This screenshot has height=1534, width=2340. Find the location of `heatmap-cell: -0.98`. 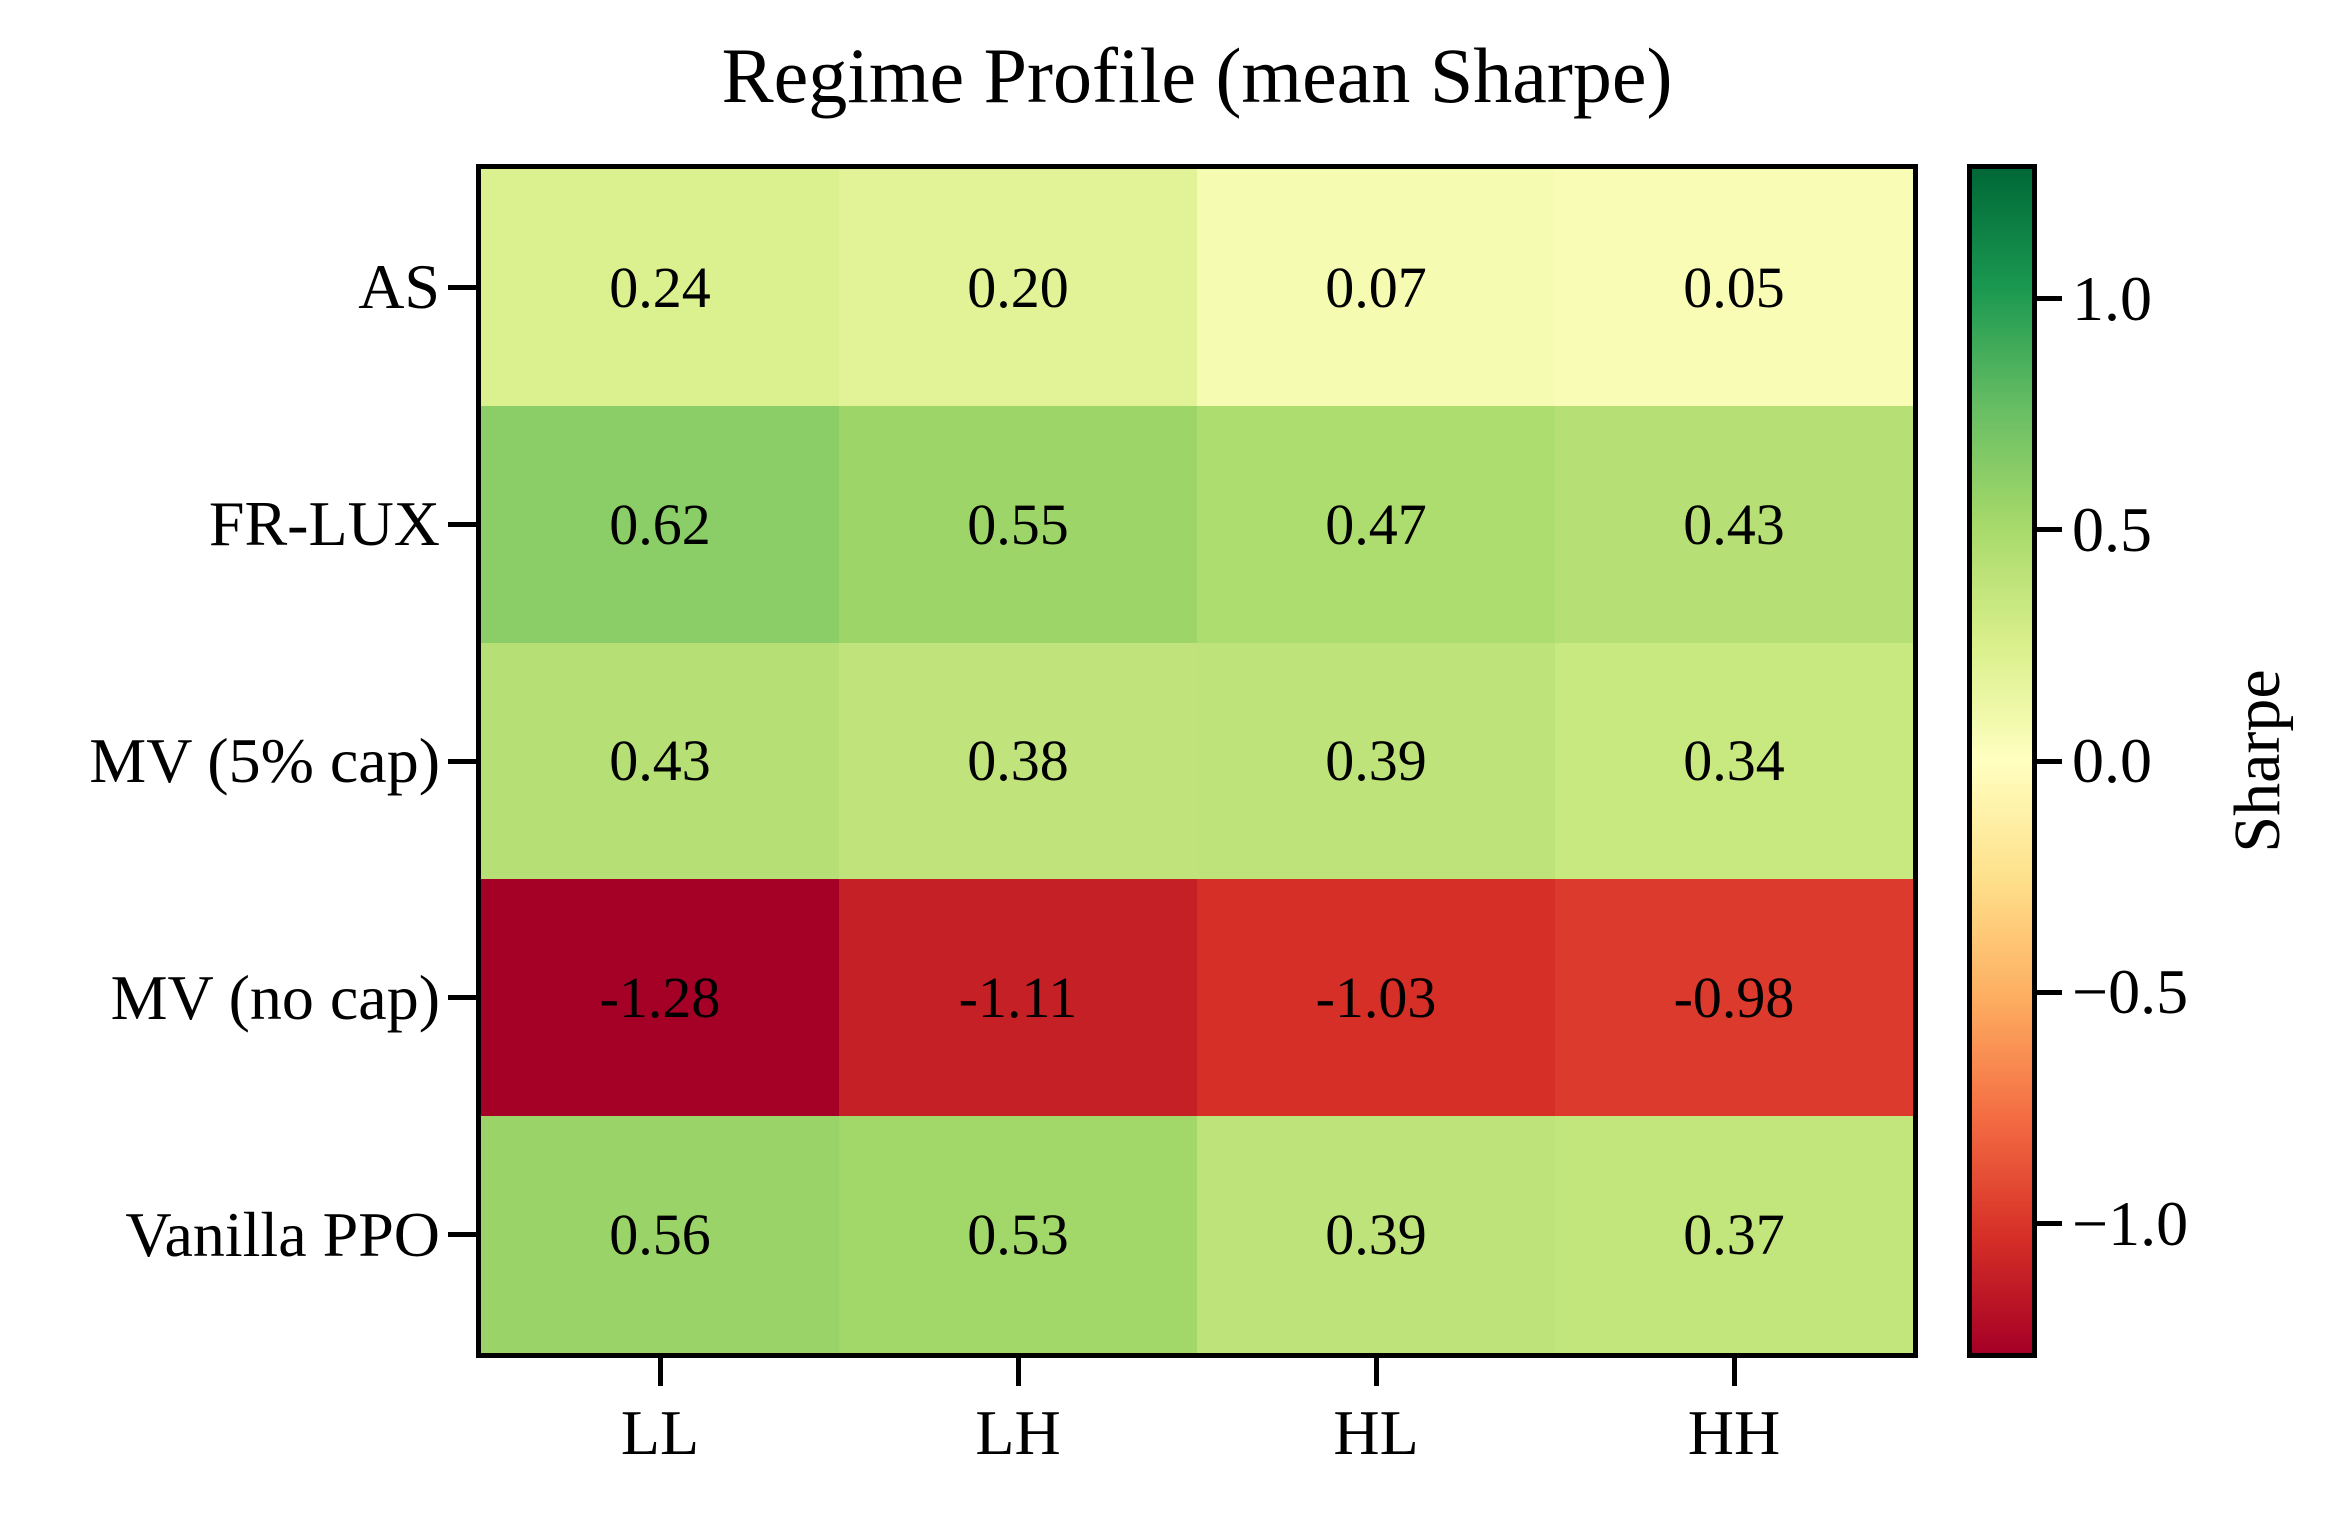

heatmap-cell: -0.98 is located at coordinates (1734, 998).